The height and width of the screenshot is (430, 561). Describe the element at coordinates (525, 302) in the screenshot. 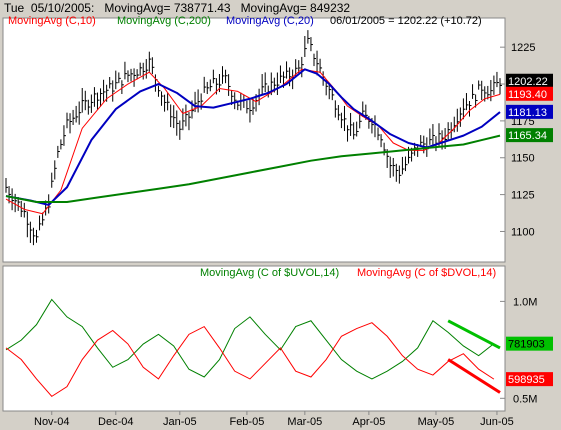

I see `volume-ytick-label: 1.0M` at that location.